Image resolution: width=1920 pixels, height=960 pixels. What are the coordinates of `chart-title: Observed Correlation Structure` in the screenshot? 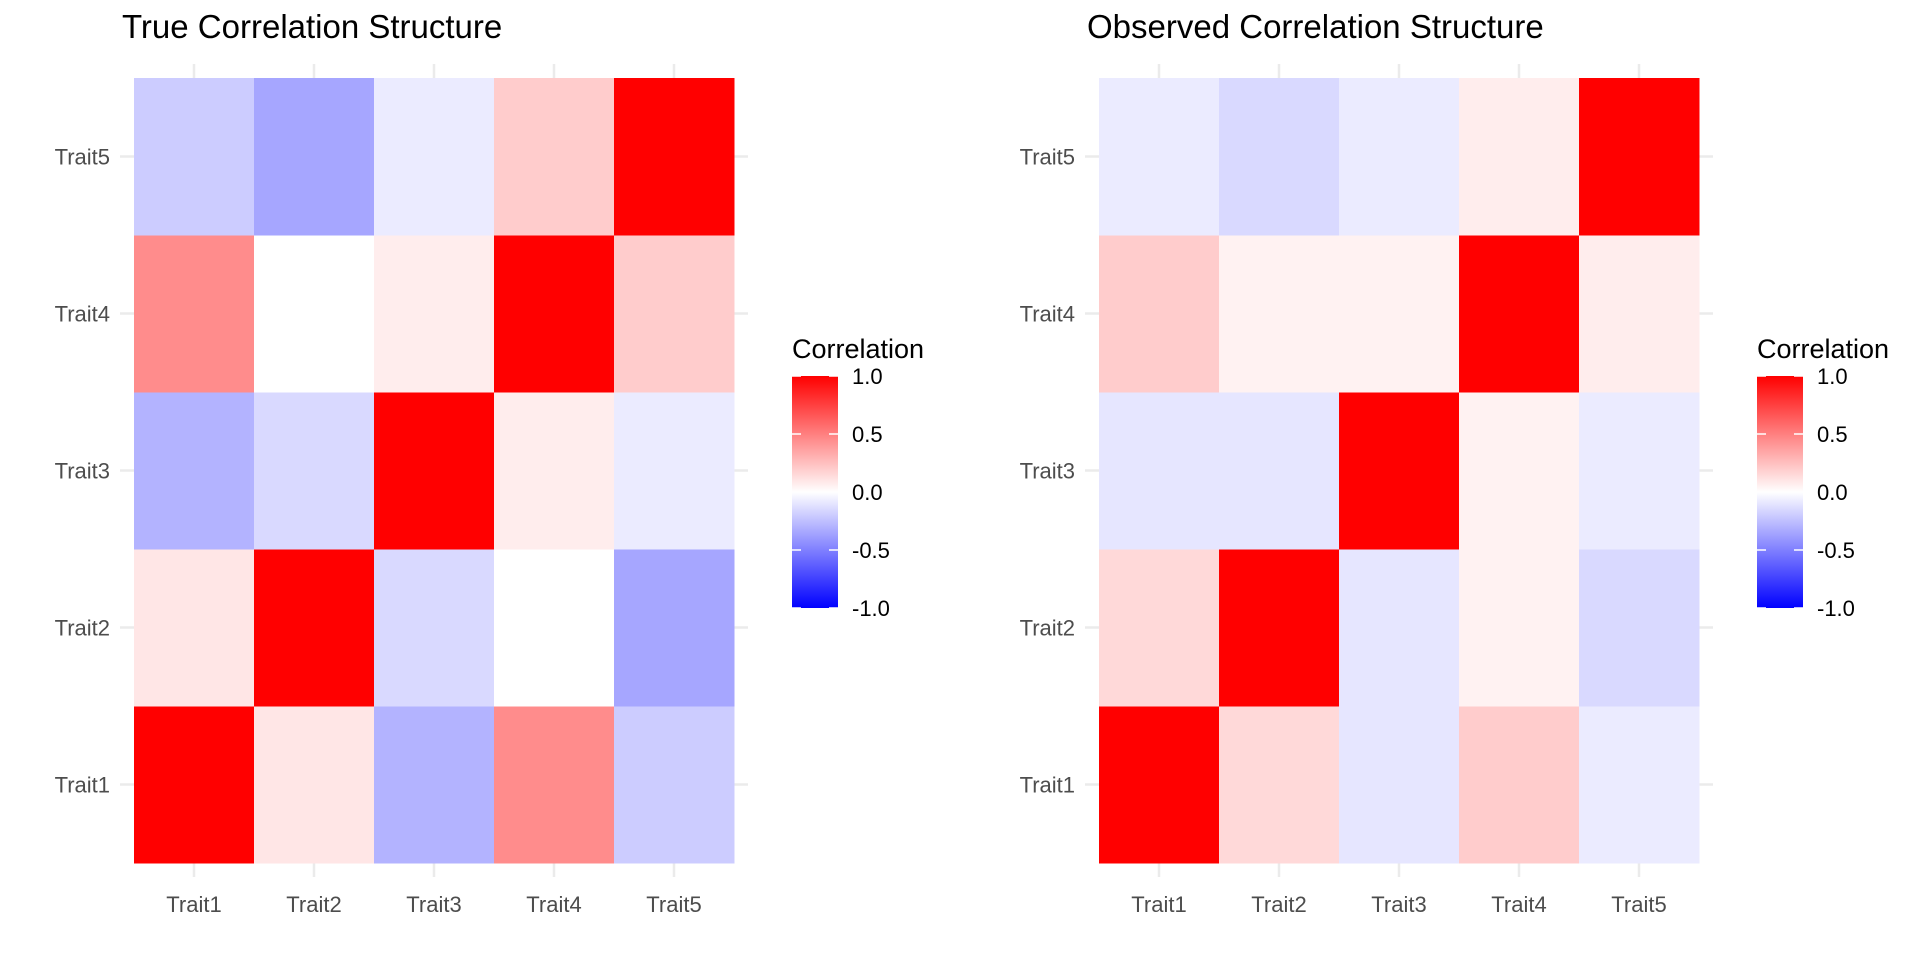 It's located at (1315, 26).